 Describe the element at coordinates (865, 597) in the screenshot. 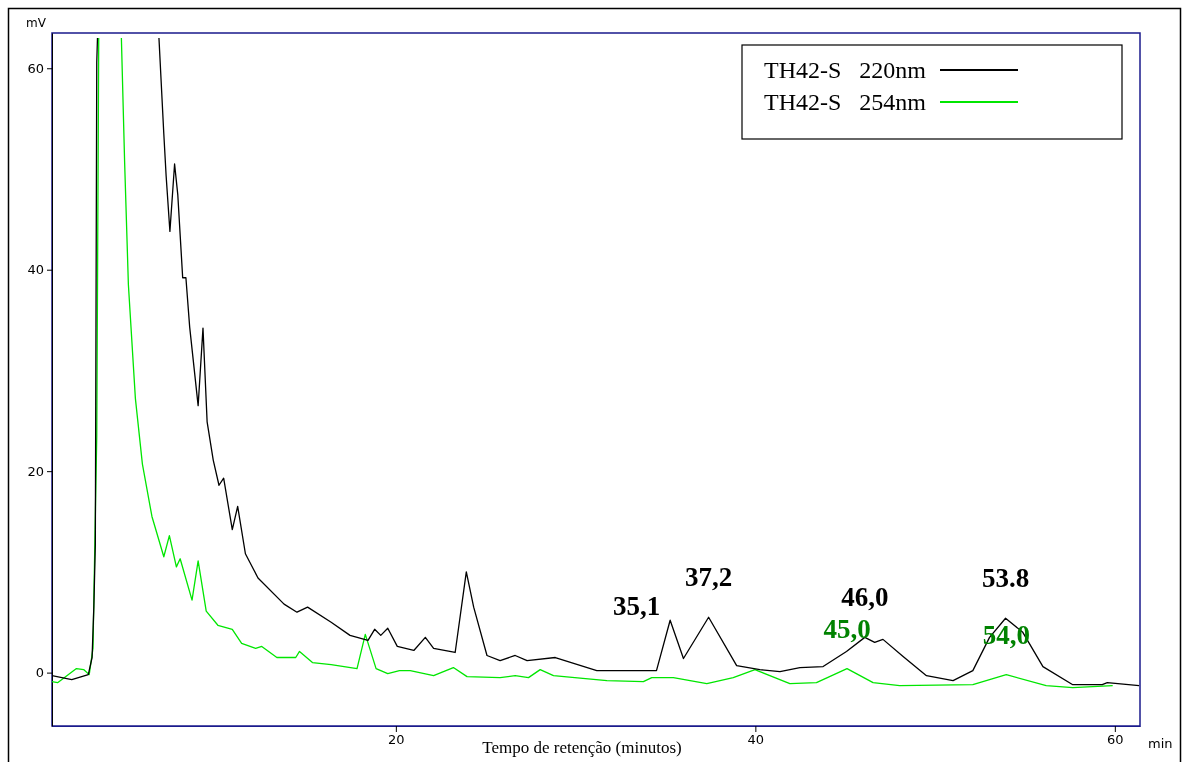

I see `annotation: 46,0` at that location.